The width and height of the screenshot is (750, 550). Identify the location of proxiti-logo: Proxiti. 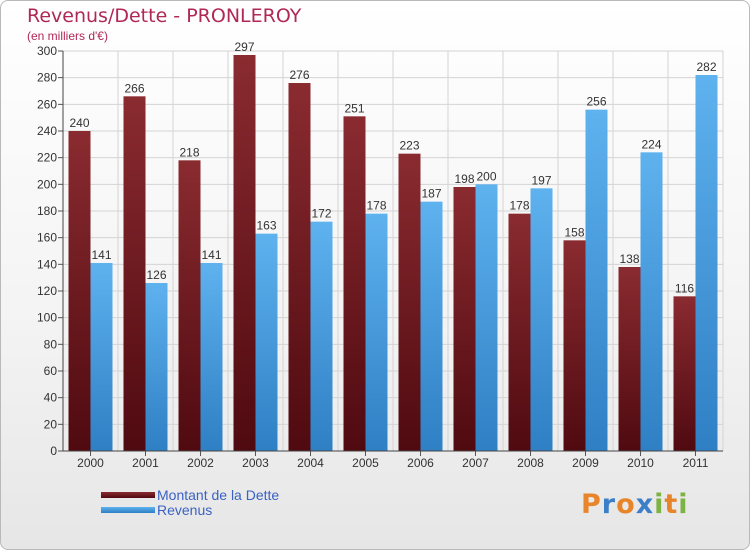
(635, 504).